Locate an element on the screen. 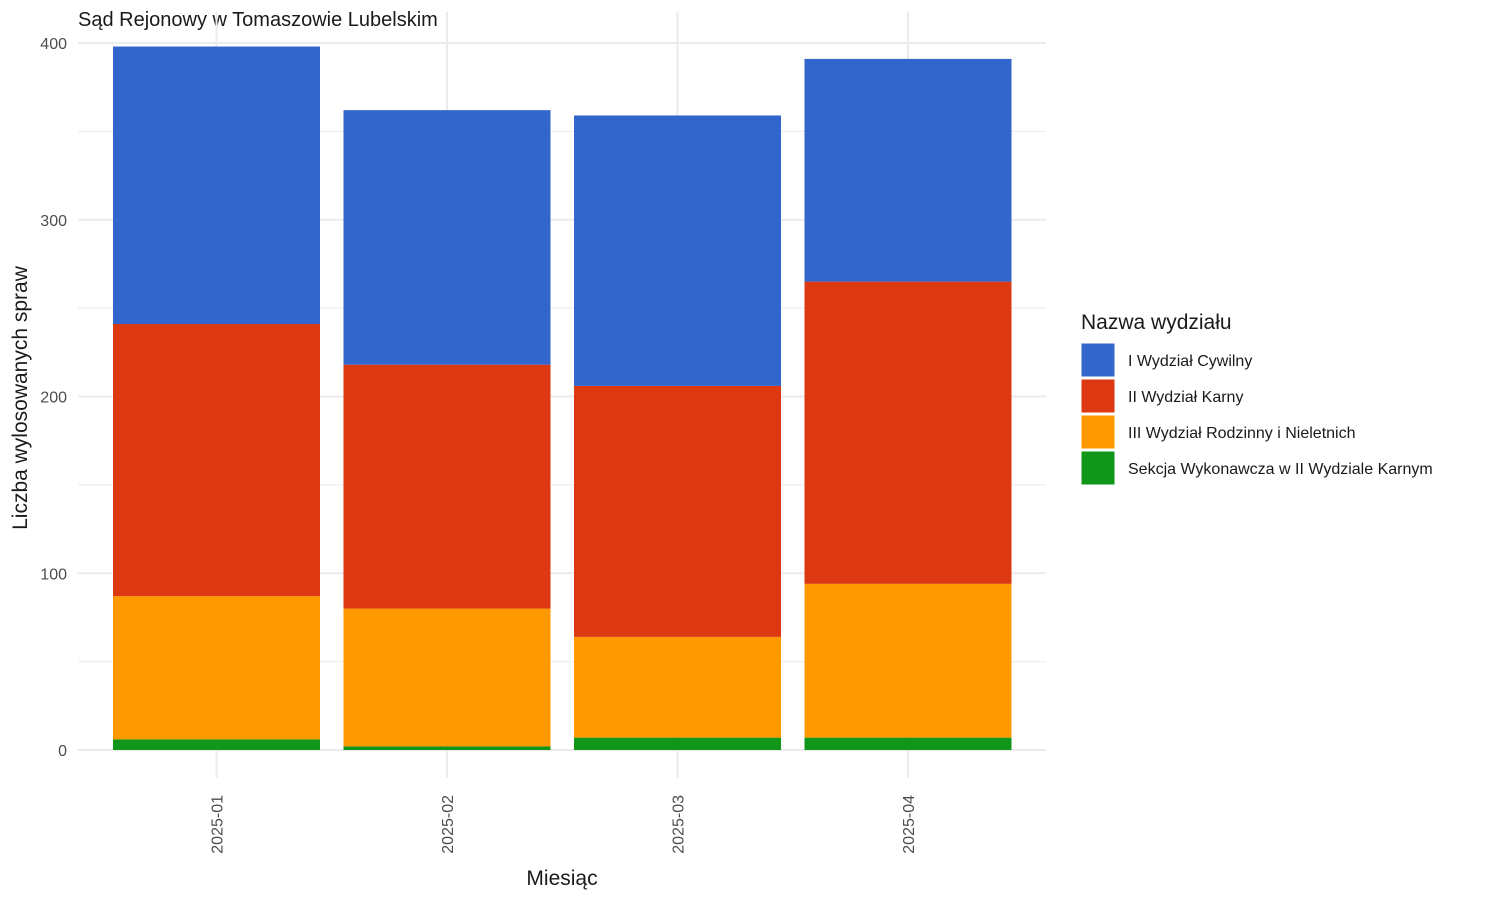 This screenshot has height=900, width=1500. y-tick-label: 300 is located at coordinates (53, 221).